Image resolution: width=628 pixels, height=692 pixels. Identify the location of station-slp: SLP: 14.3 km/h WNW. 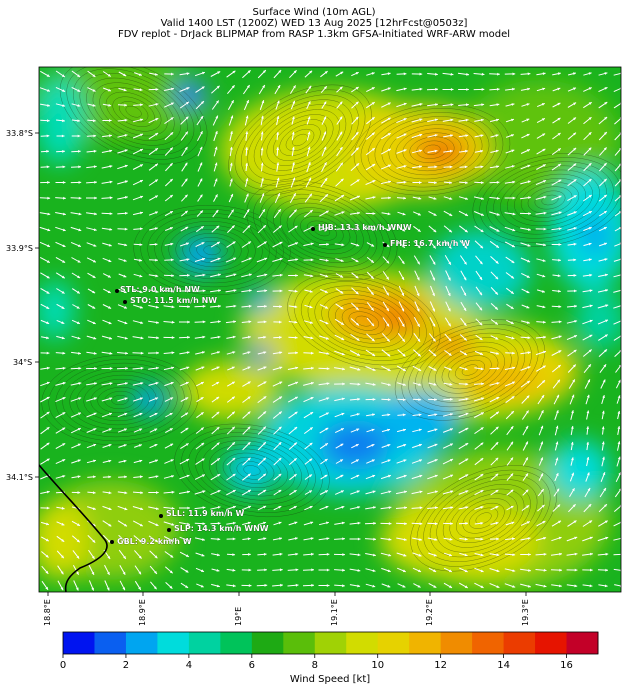
(218, 528).